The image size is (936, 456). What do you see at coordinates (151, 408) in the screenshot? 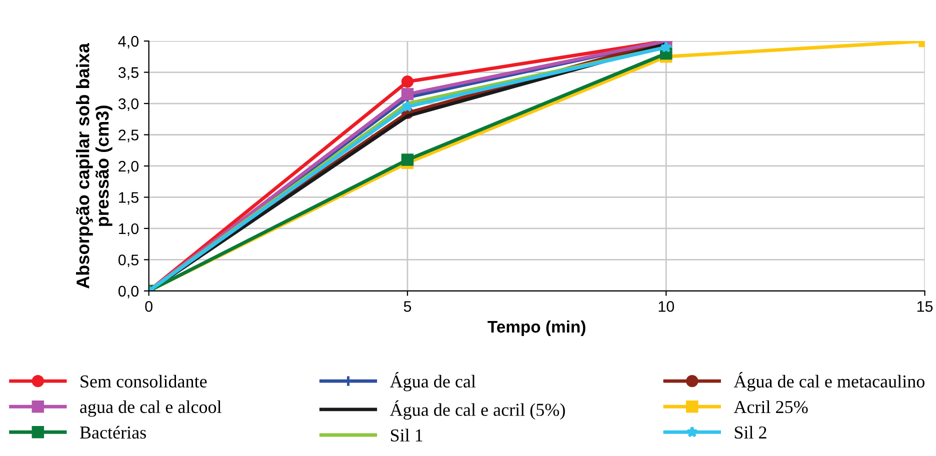
I see `legend-label: agua de cal e alcool` at bounding box center [151, 408].